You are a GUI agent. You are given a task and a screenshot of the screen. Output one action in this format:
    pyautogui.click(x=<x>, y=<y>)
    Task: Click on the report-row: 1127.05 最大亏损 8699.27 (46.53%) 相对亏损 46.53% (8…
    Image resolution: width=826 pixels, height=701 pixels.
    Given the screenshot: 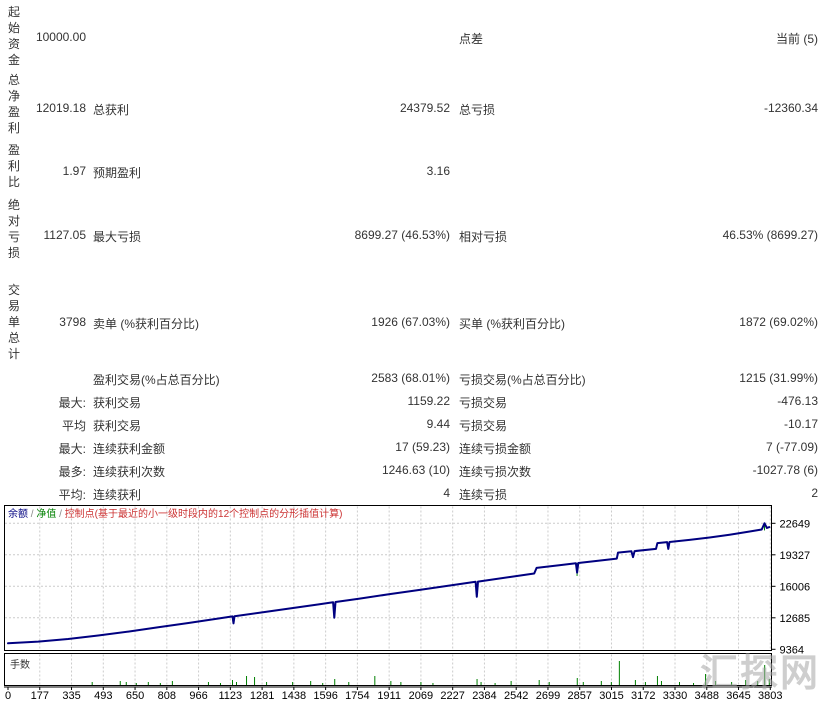 What is the action you would take?
    pyautogui.click(x=413, y=236)
    